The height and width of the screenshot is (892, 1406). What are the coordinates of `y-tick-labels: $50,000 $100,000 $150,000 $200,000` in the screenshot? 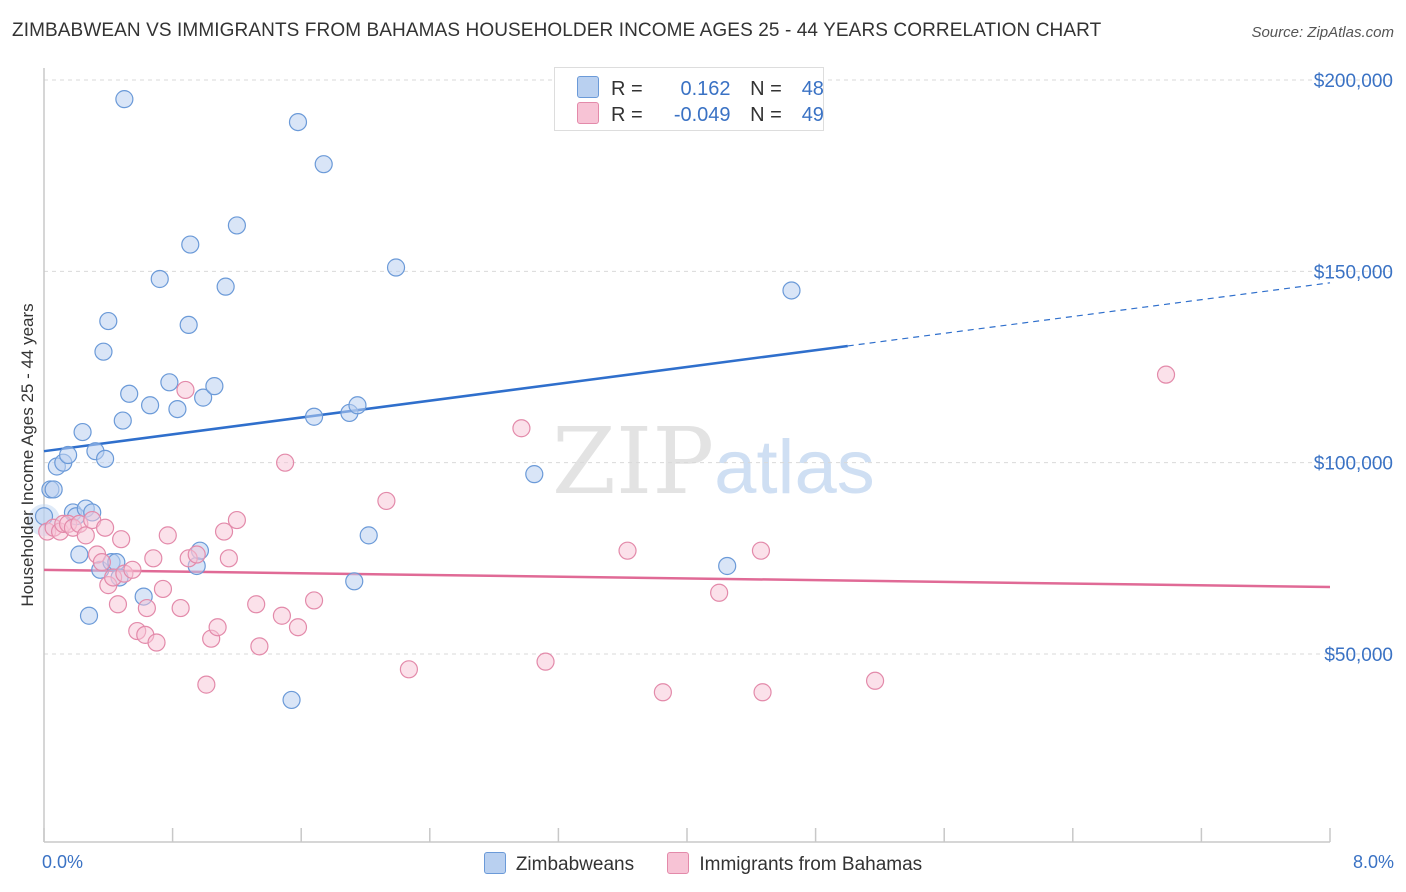 It's located at (1353, 368).